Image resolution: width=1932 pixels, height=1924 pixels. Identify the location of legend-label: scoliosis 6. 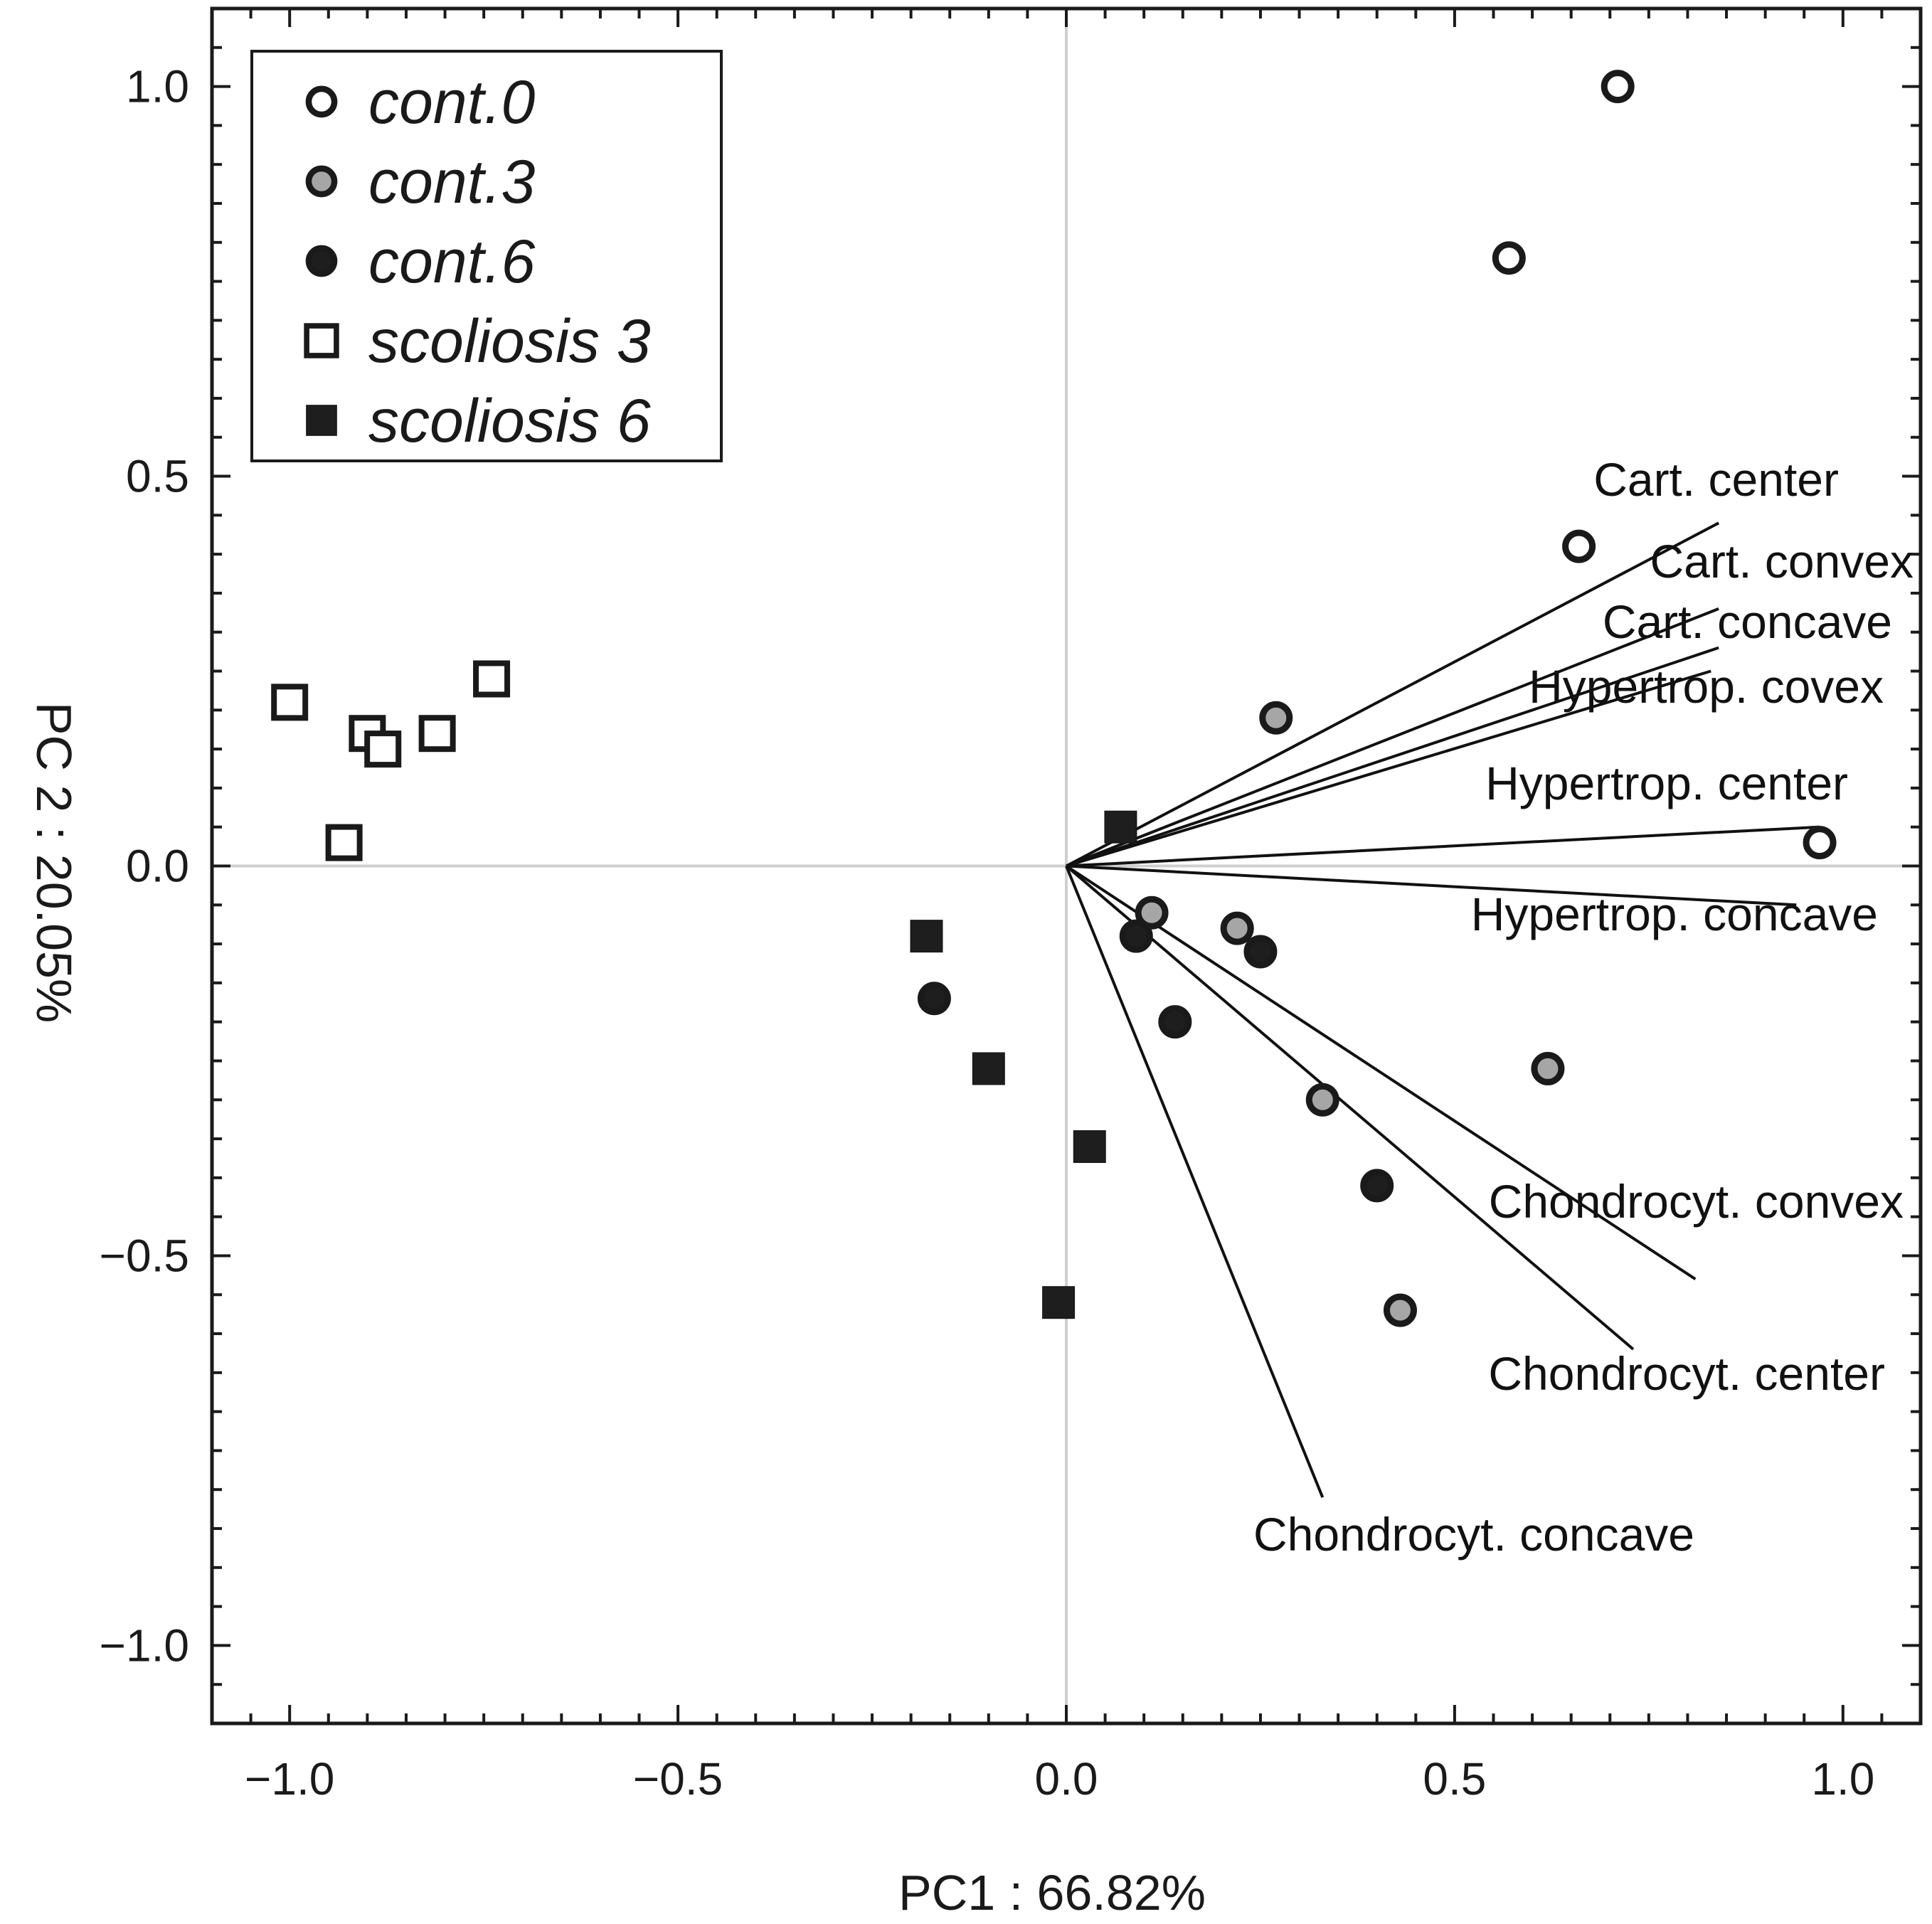
(509, 421).